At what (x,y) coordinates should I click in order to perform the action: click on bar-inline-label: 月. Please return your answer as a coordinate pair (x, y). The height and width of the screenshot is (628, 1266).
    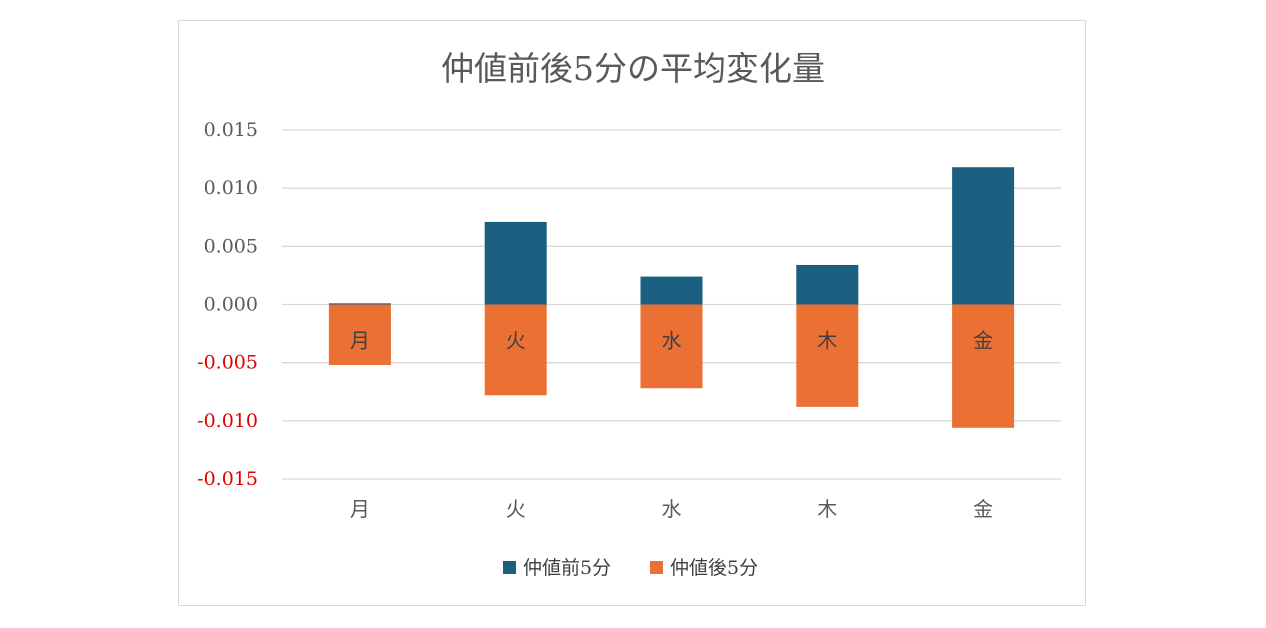
    Looking at the image, I should click on (360, 341).